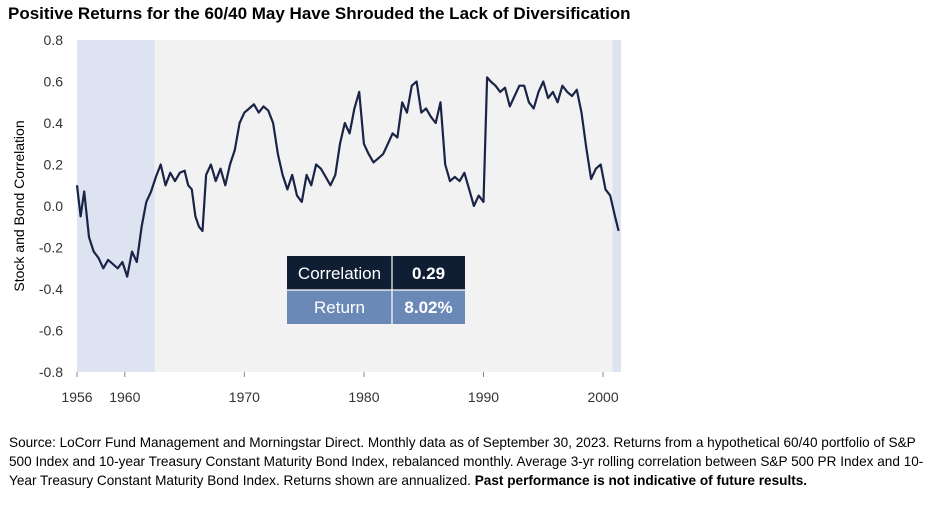 Image resolution: width=947 pixels, height=519 pixels. What do you see at coordinates (54, 123) in the screenshot?
I see `y-tick-label: 0.4` at bounding box center [54, 123].